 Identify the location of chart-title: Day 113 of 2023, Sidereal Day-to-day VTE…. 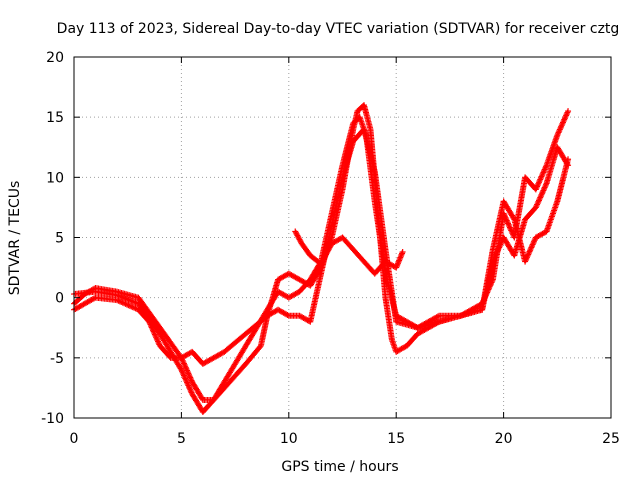
(338, 29).